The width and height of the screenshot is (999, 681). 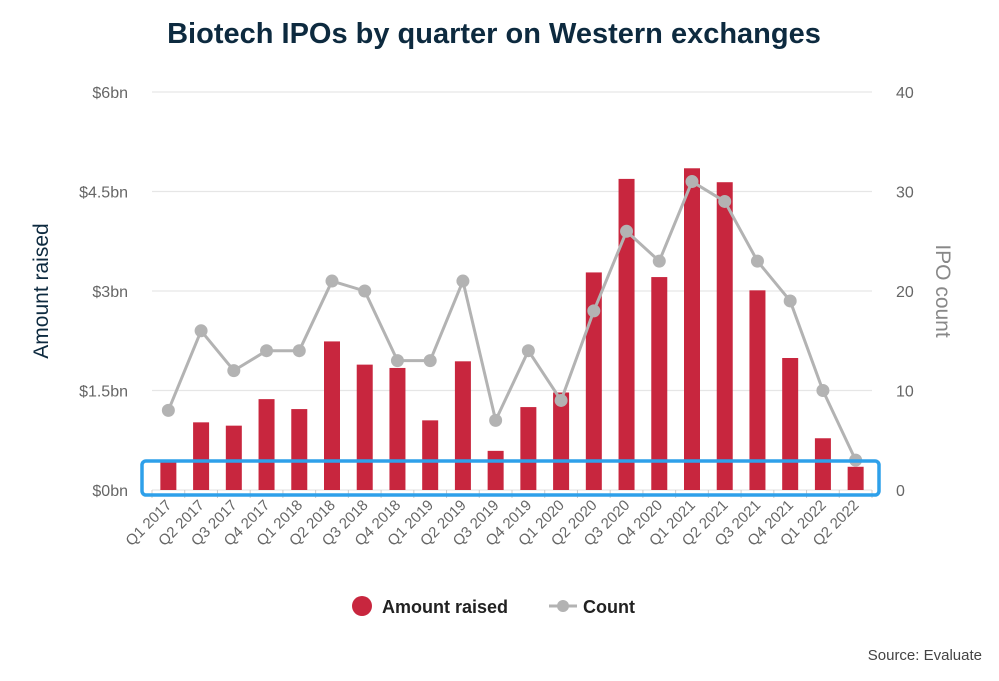 I want to click on legend-line-label: Count, so click(x=609, y=607).